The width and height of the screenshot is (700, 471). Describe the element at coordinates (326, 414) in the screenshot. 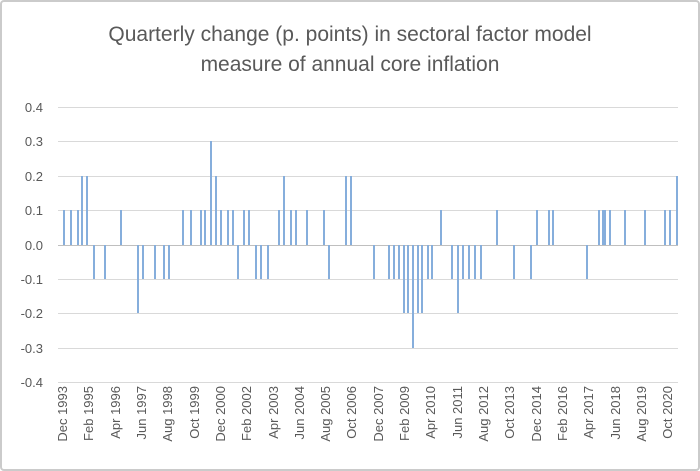

I see `x-axis-tick-label: Aug 2005` at that location.